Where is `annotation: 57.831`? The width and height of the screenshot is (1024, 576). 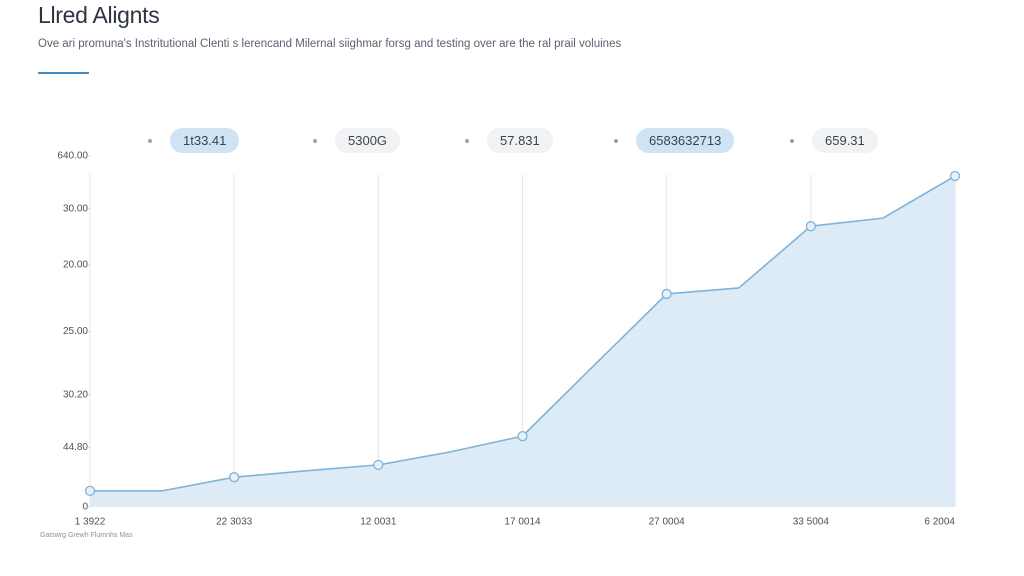 annotation: 57.831 is located at coordinates (509, 140).